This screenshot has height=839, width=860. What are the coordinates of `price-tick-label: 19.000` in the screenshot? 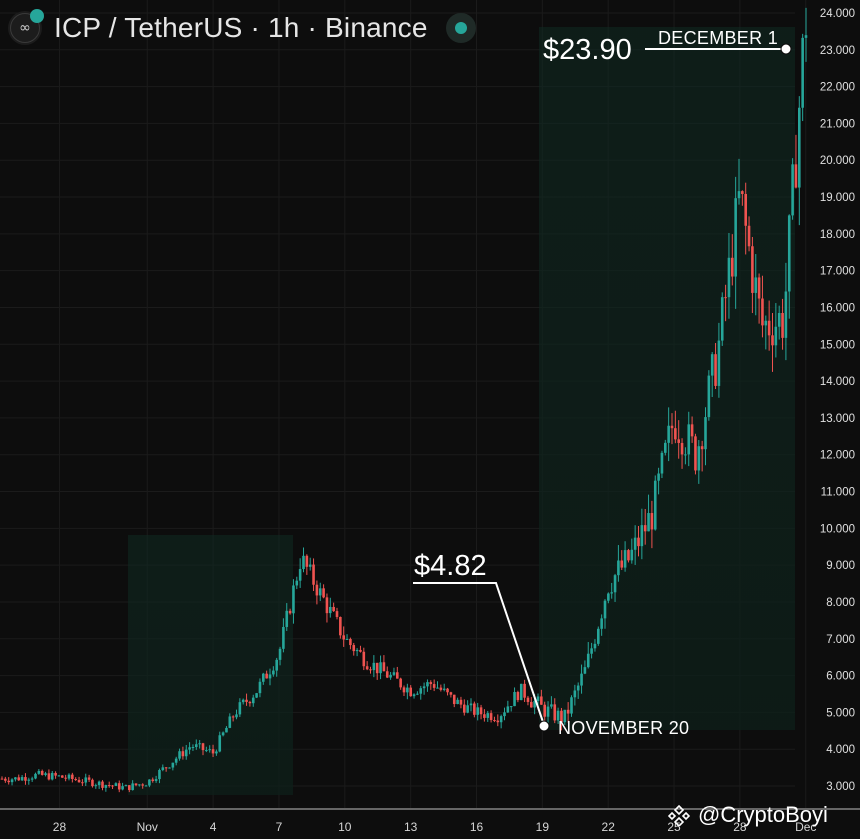 It's located at (837, 198).